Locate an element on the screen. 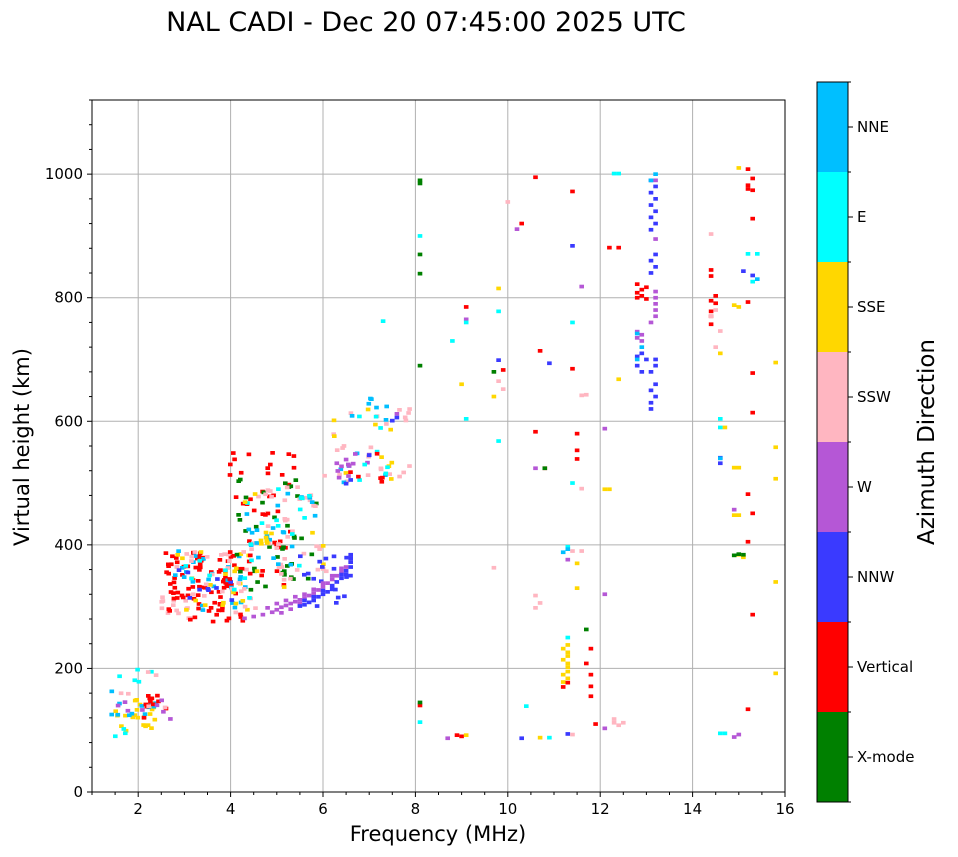 This screenshot has height=857, width=958. y-tick-label: 1000 is located at coordinates (64, 174).